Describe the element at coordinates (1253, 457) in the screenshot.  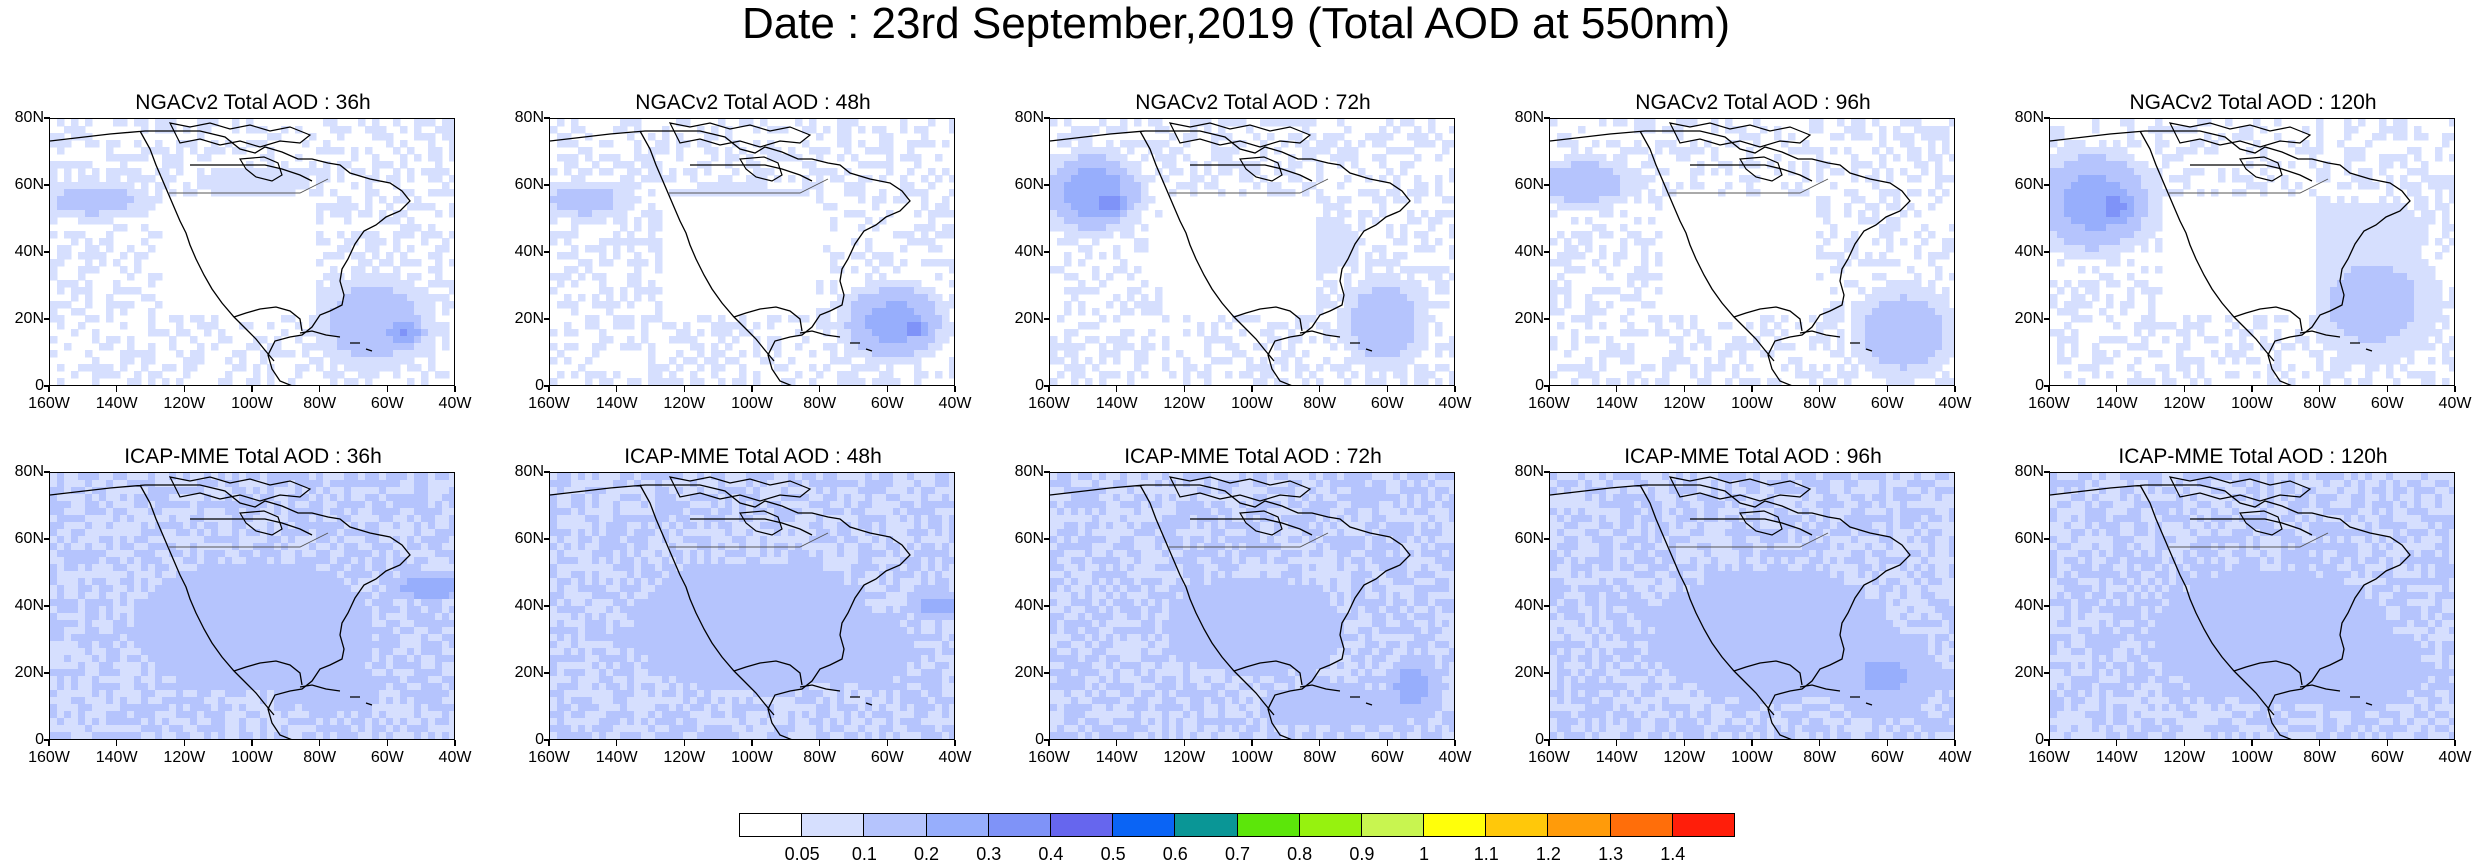
I see `panel-title: ICAP-MME Total AOD : 72h` at that location.